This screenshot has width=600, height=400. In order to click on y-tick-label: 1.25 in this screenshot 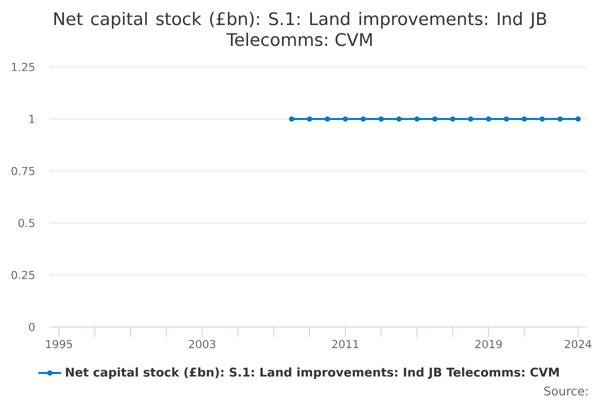, I will do `click(23, 67)`.